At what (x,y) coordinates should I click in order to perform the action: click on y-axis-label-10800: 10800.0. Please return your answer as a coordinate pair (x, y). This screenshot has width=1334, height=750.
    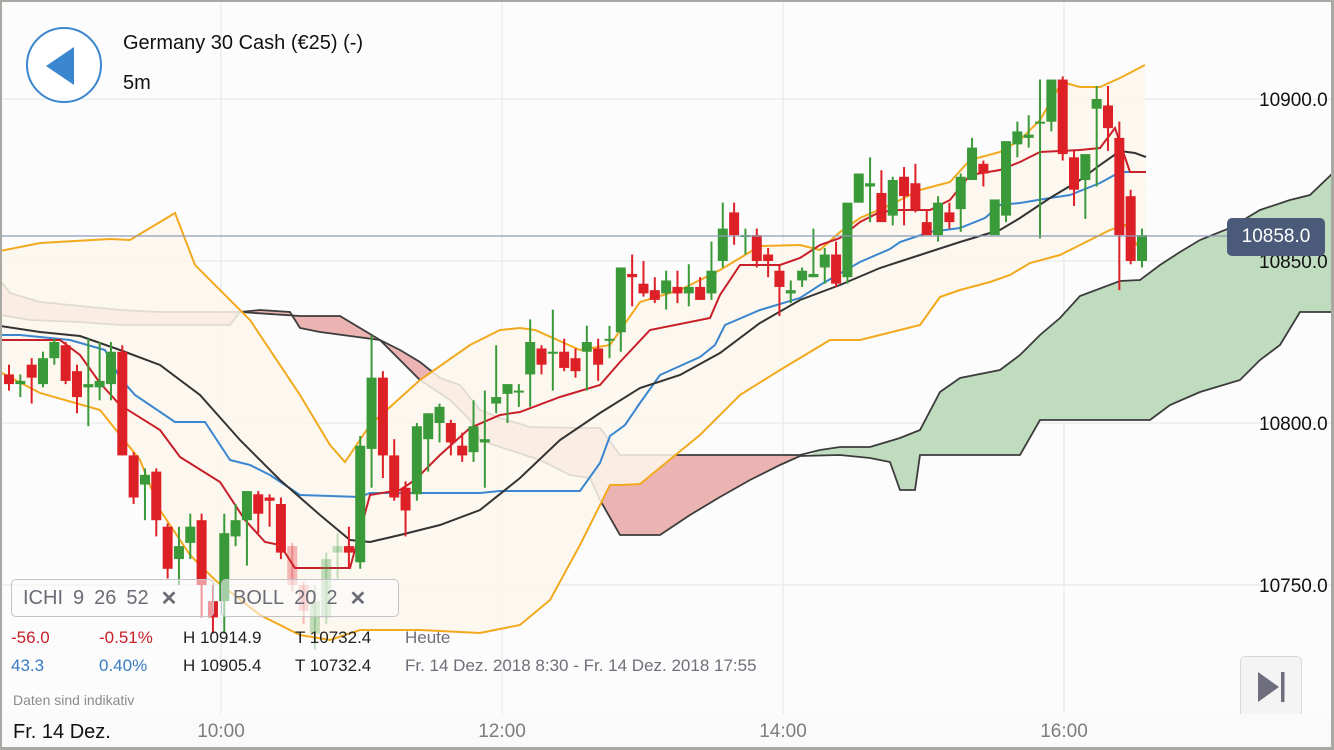
    Looking at the image, I should click on (1293, 424).